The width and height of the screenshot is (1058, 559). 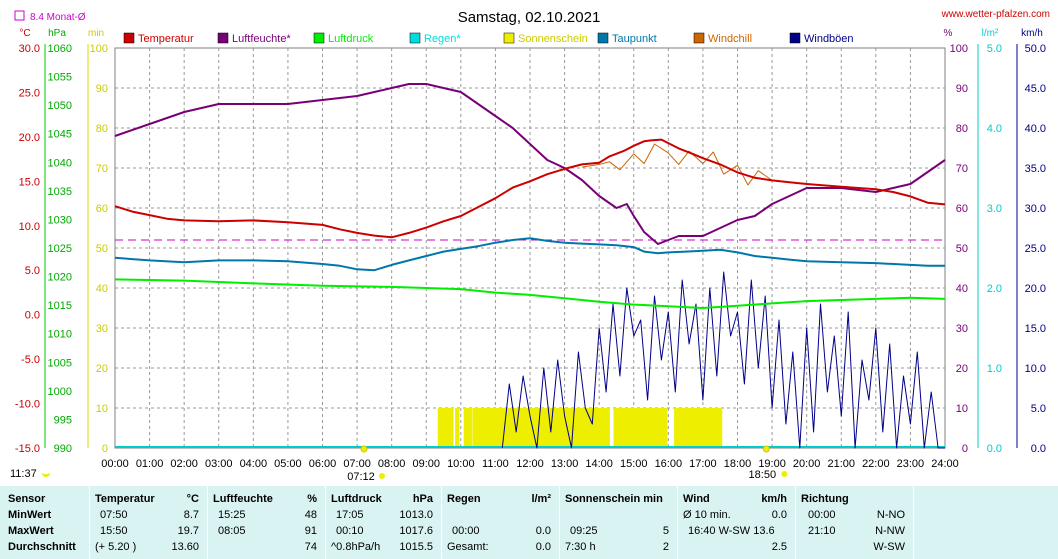 I want to click on sun-icon, so click(x=382, y=476).